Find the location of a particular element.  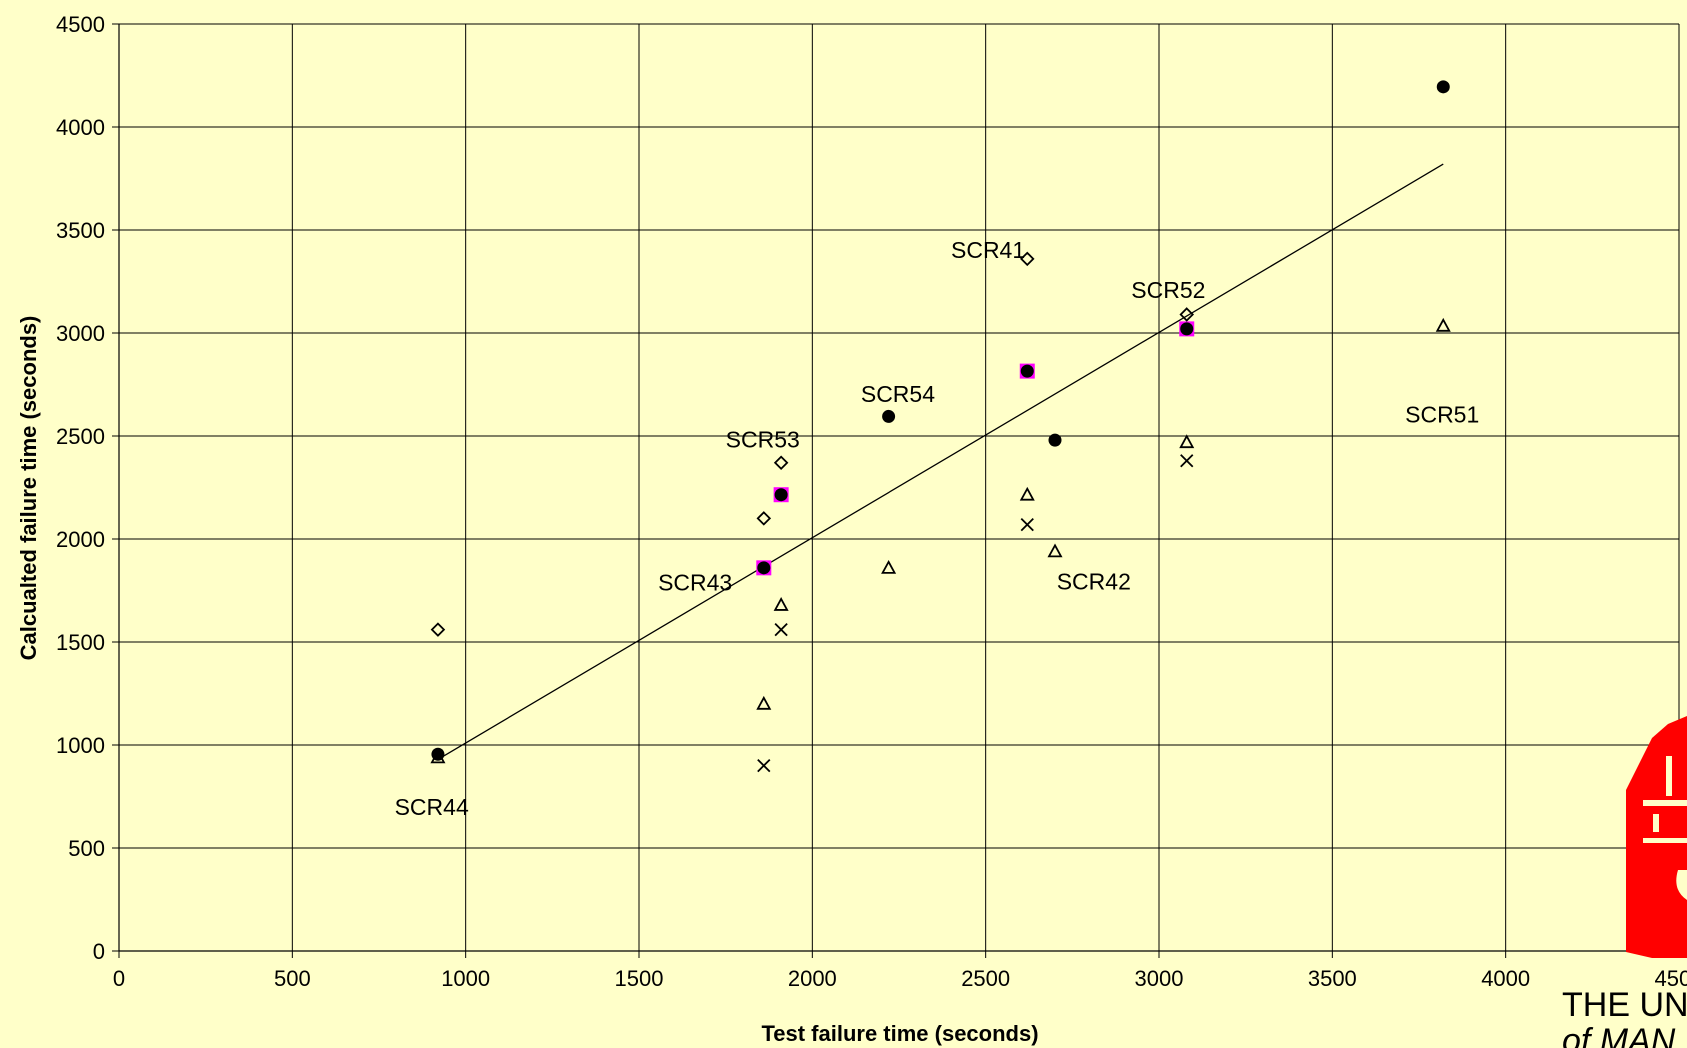

x-tick-label: 2000 is located at coordinates (812, 978).